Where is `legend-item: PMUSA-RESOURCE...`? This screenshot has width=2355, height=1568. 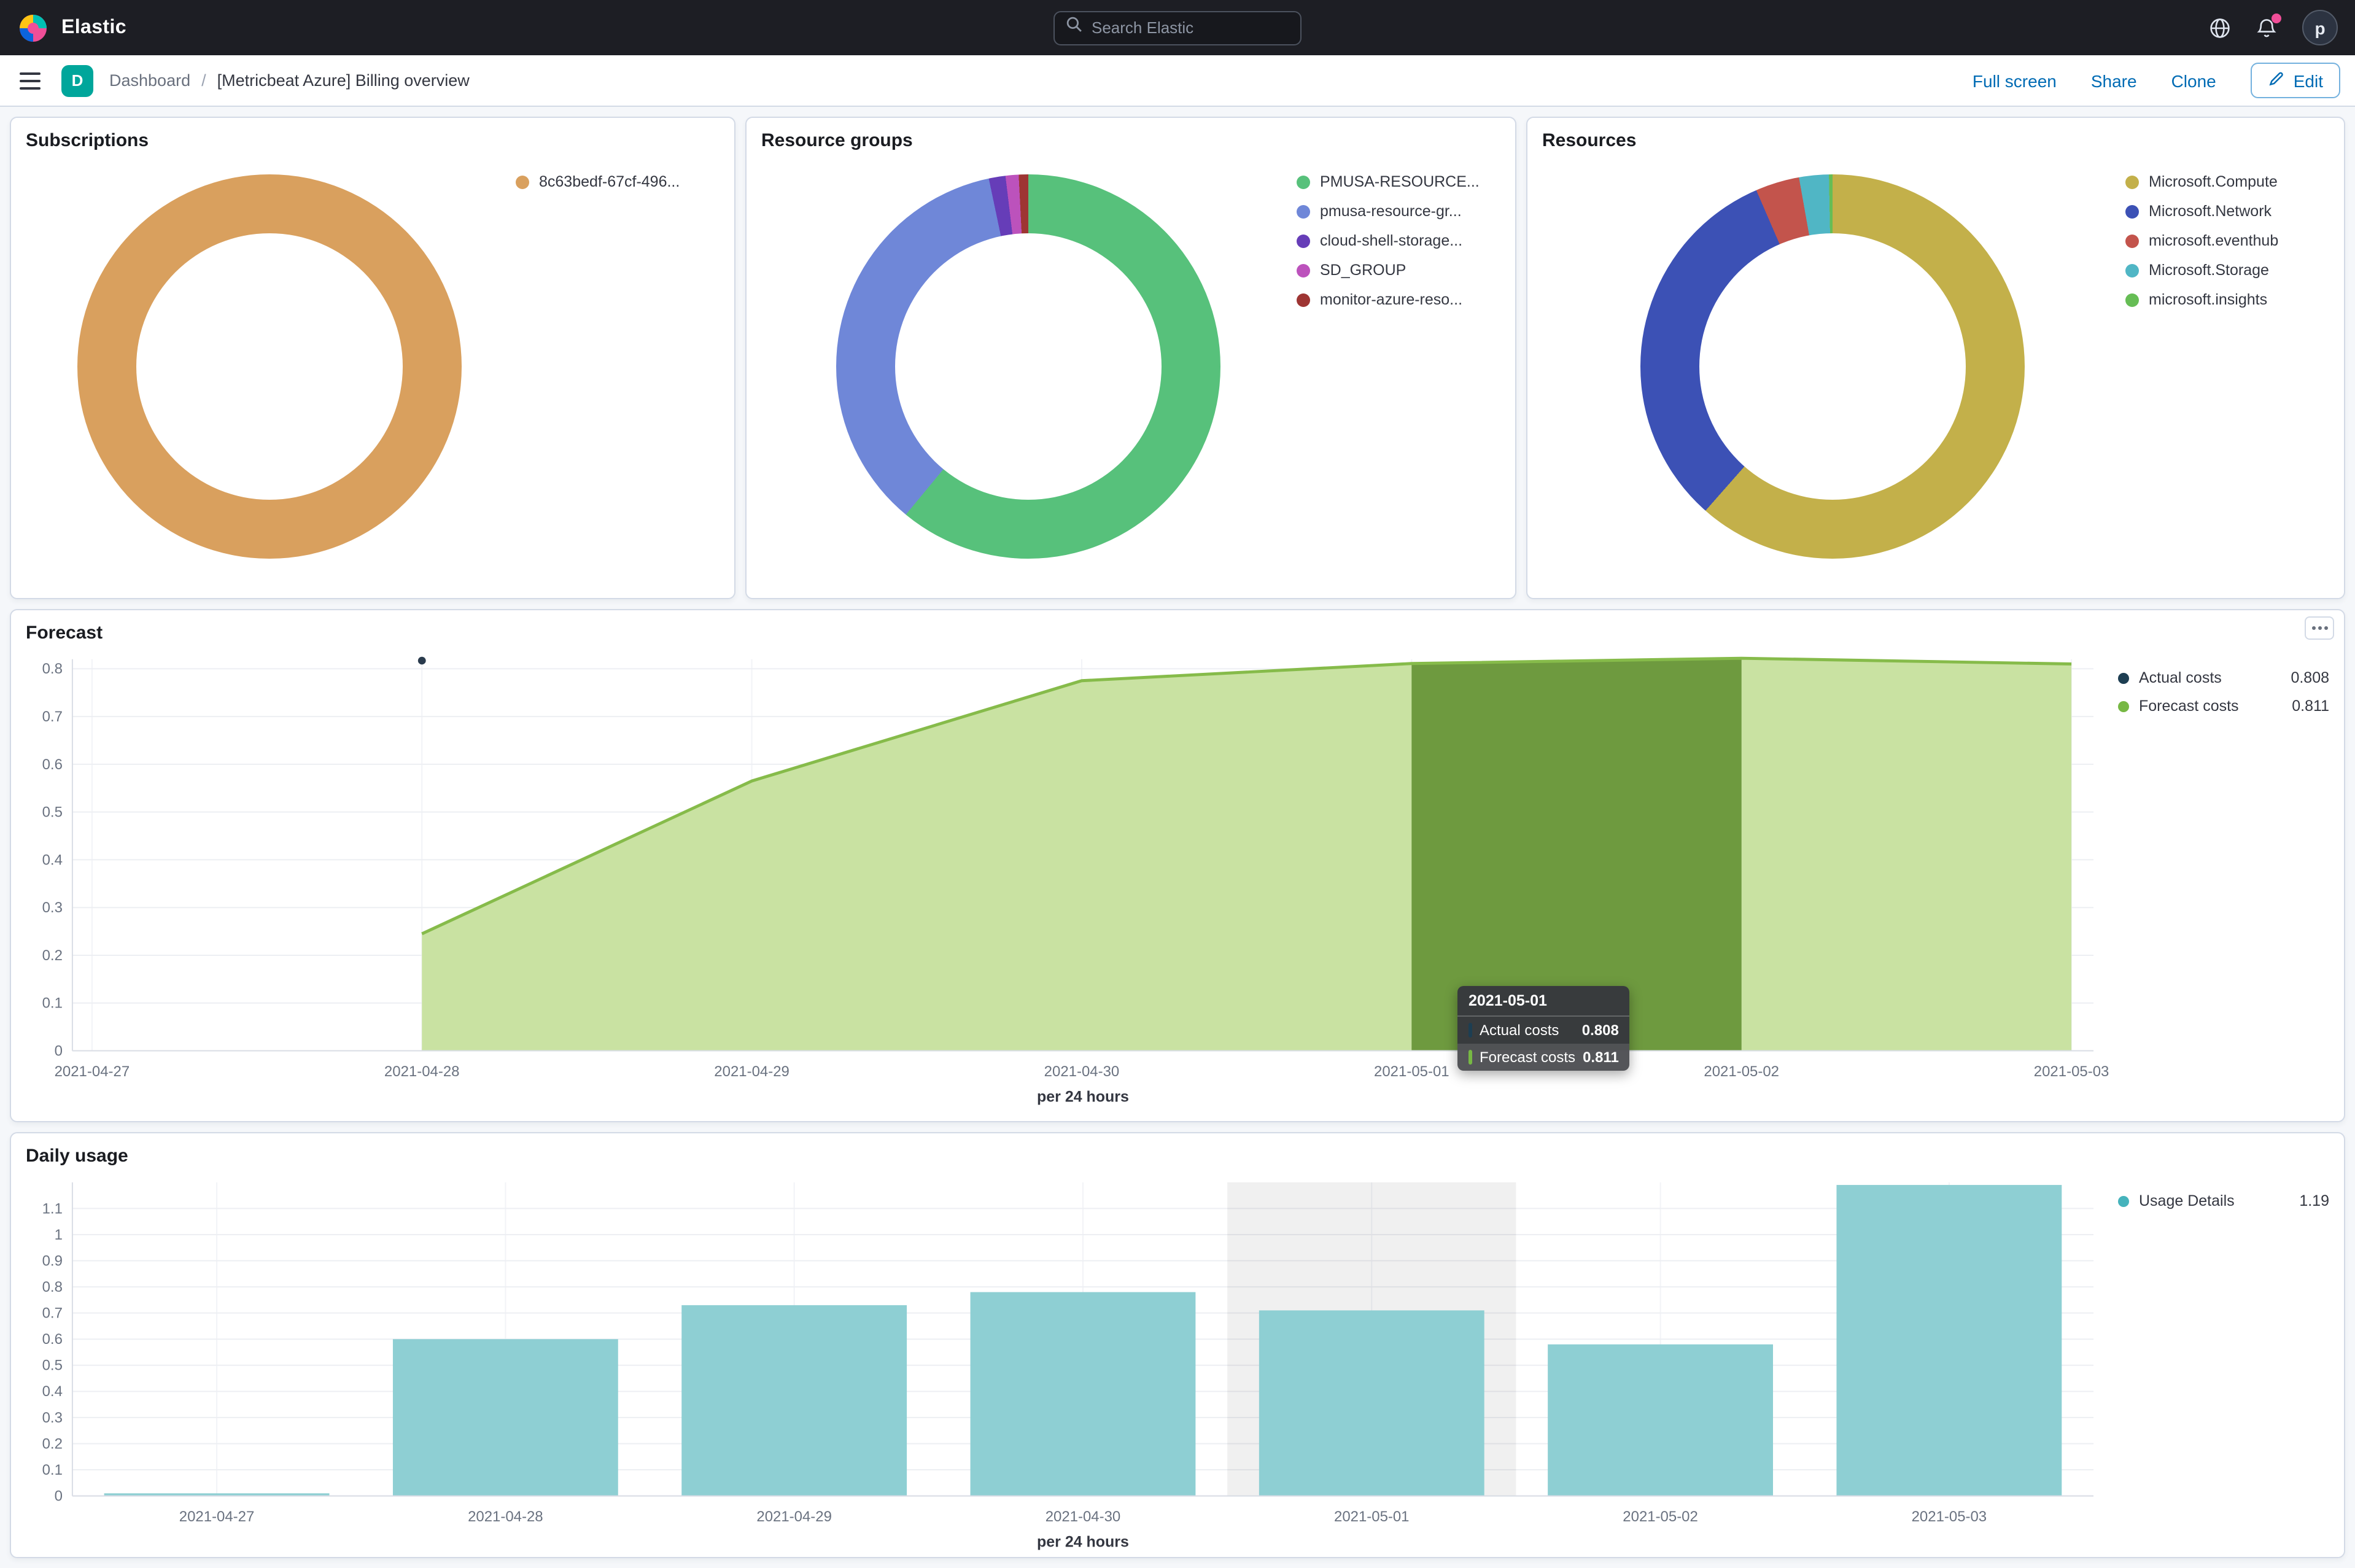
legend-item: PMUSA-RESOURCE... is located at coordinates (1400, 182).